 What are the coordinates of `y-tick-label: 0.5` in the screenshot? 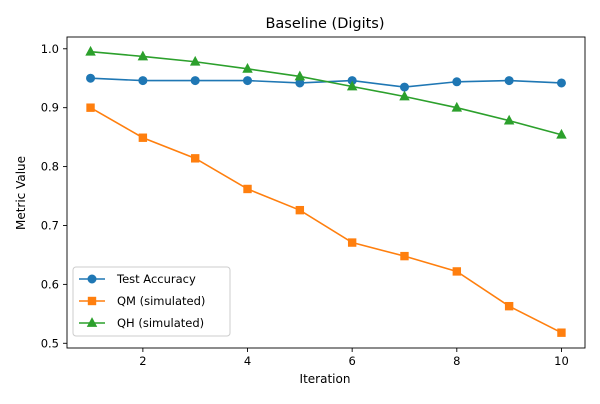 It's located at (50, 343).